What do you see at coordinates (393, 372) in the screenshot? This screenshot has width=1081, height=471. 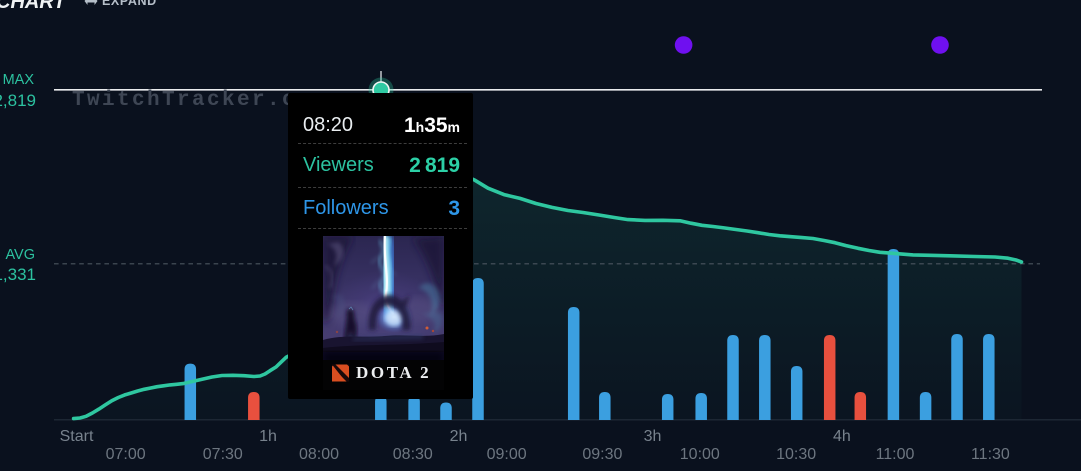 I see `svg-text: DOTA 2` at bounding box center [393, 372].